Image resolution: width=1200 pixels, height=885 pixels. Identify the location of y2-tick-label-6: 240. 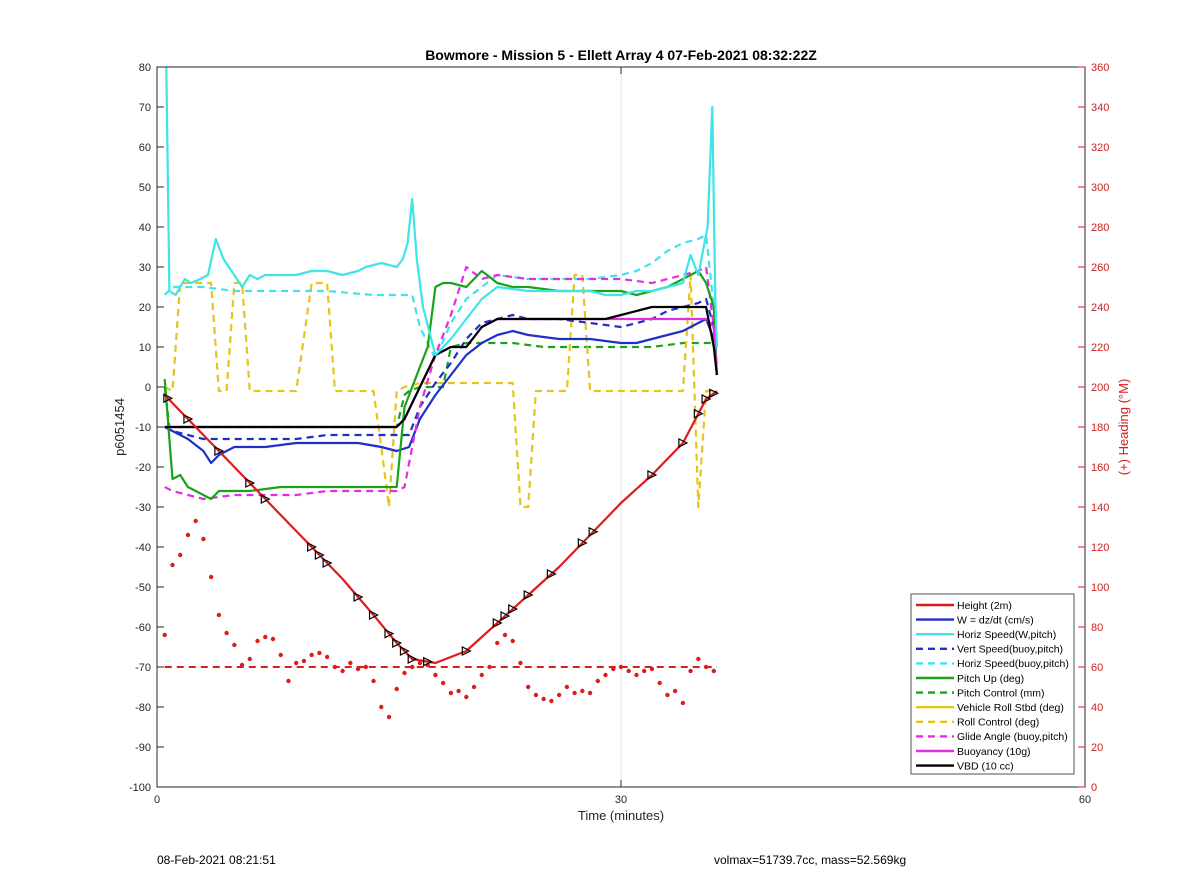
(1100, 308).